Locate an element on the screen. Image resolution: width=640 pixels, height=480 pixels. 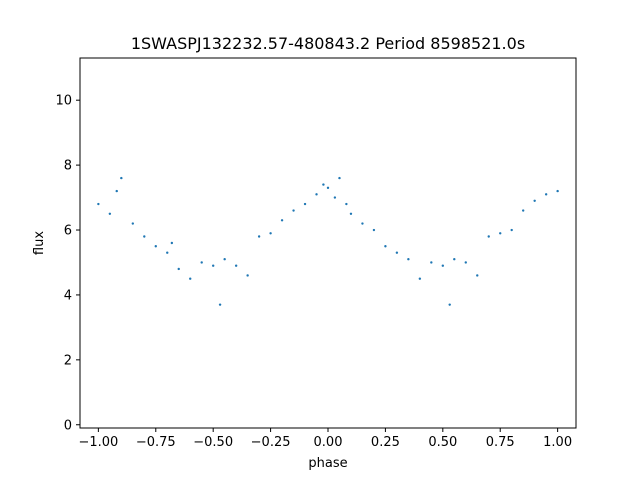
y-tick-label: 4 is located at coordinates (68, 295).